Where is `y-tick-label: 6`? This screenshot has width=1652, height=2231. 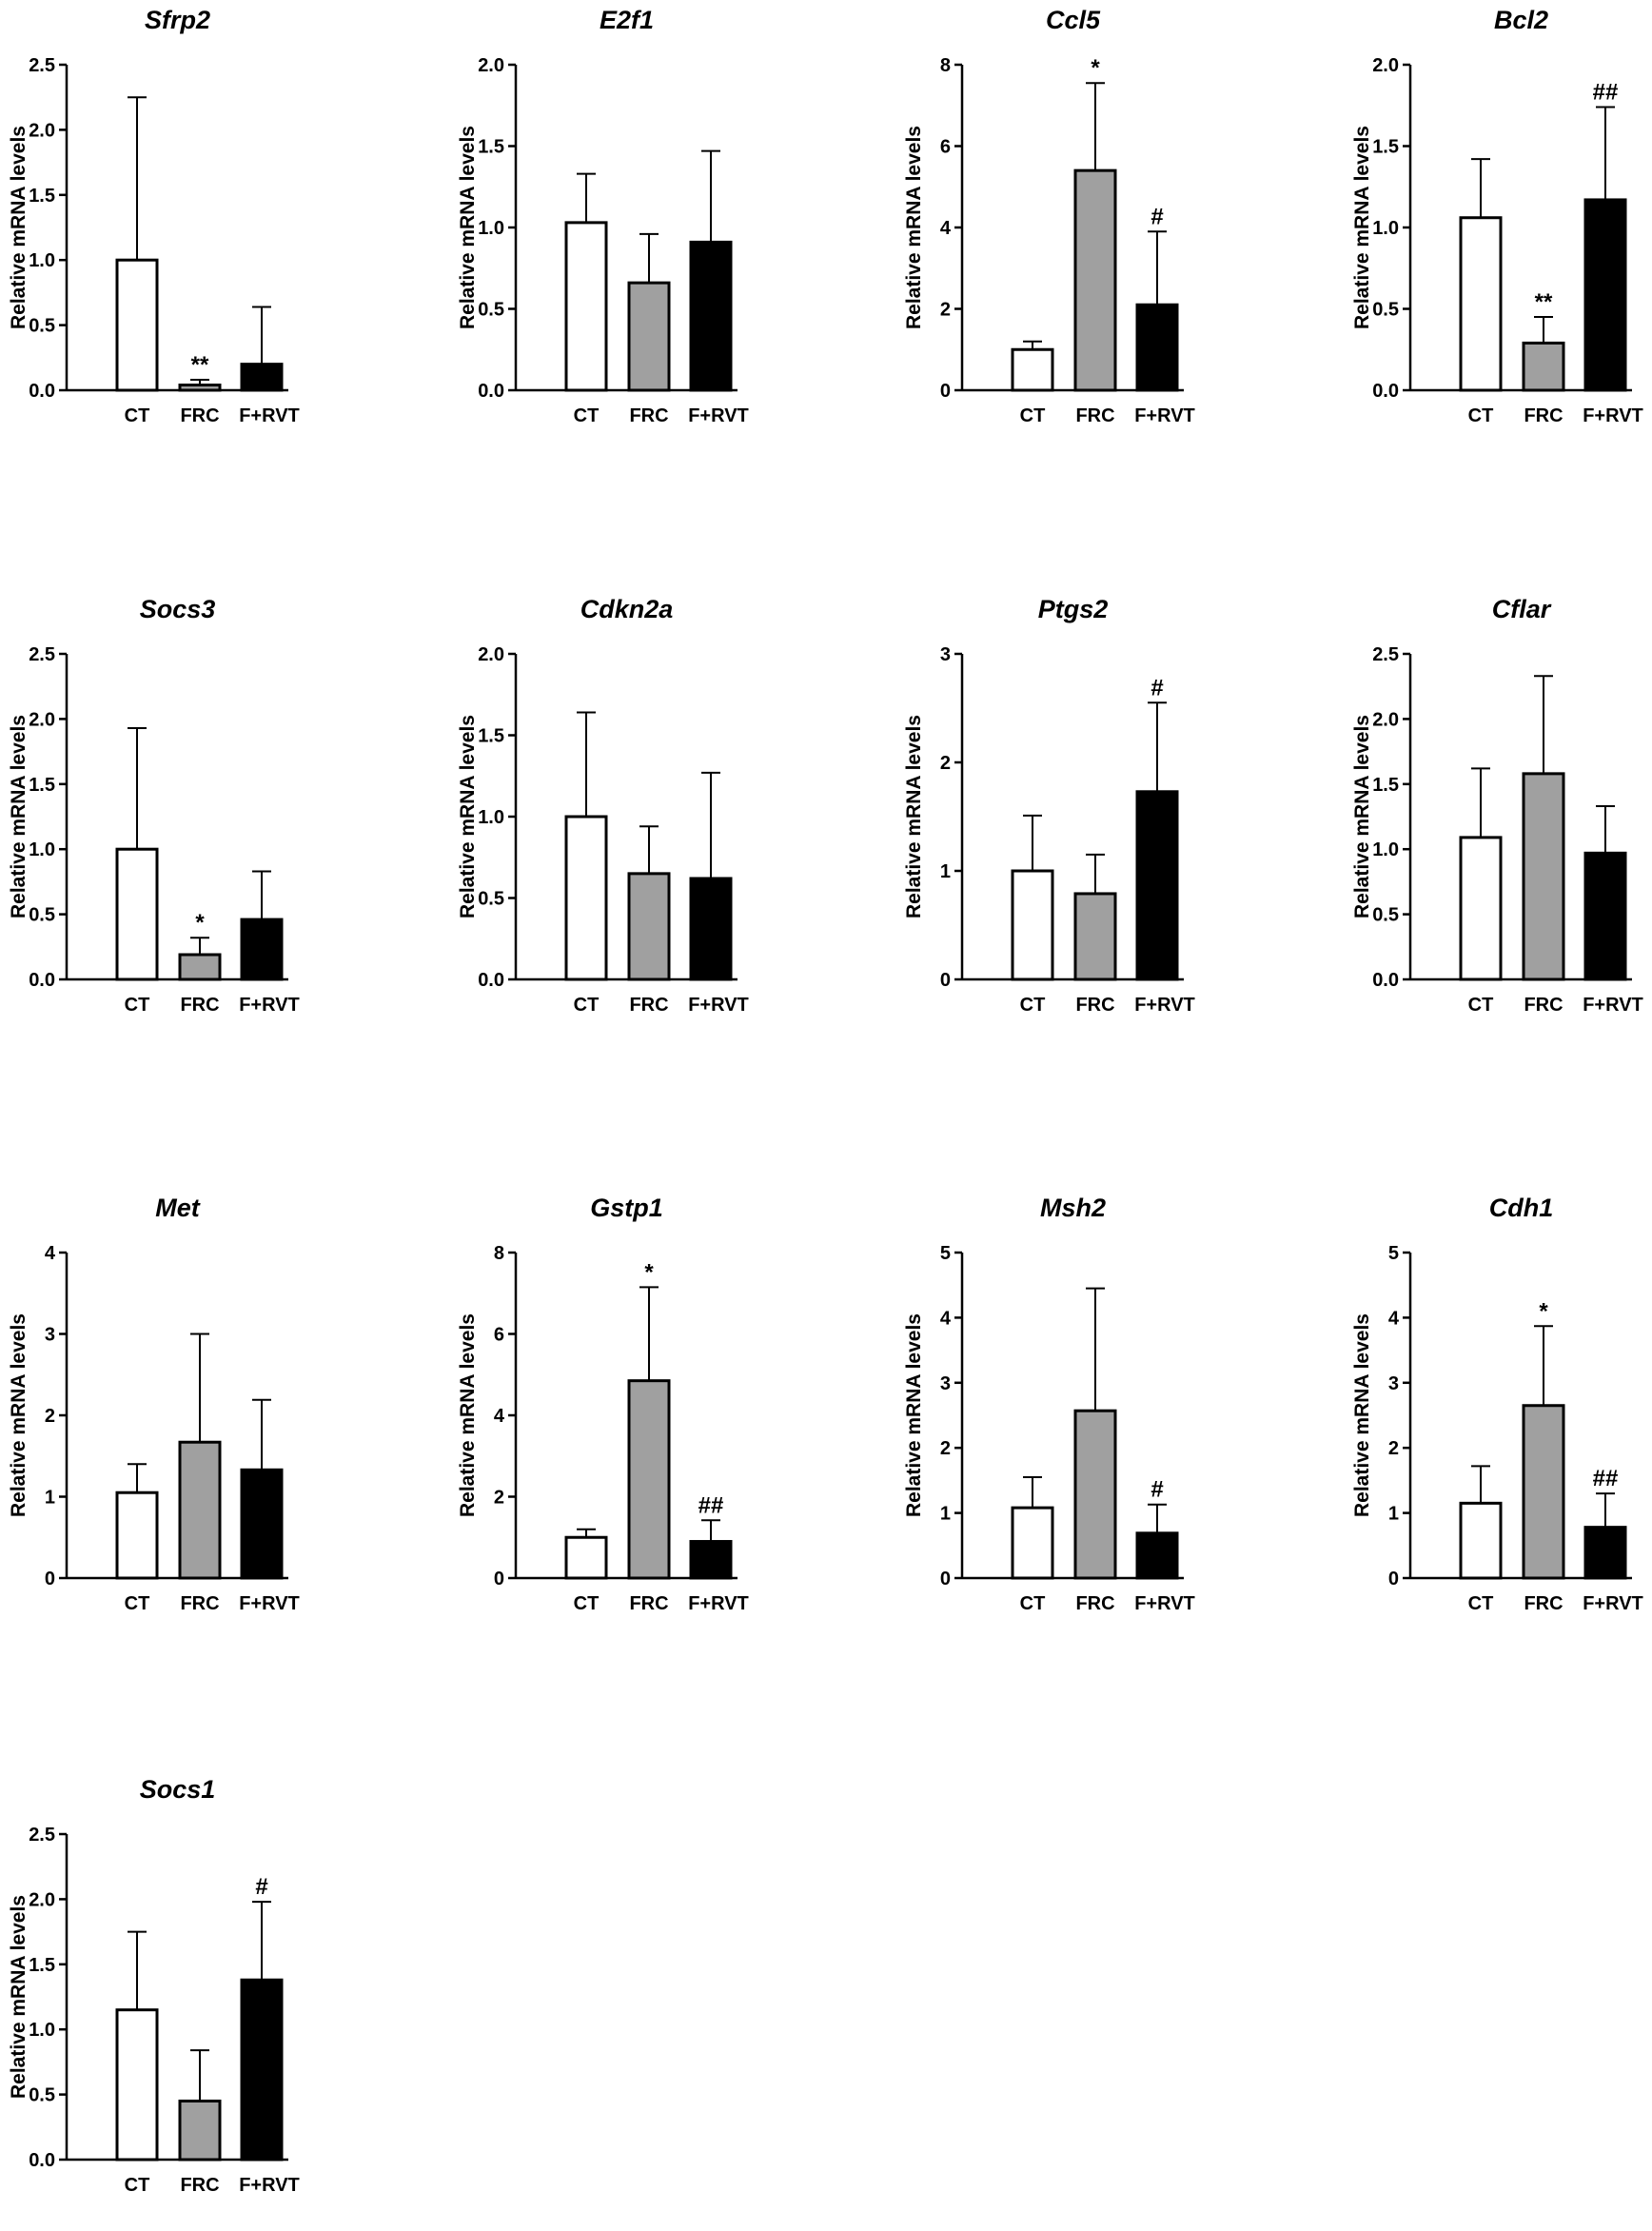
y-tick-label: 6 is located at coordinates (499, 1336).